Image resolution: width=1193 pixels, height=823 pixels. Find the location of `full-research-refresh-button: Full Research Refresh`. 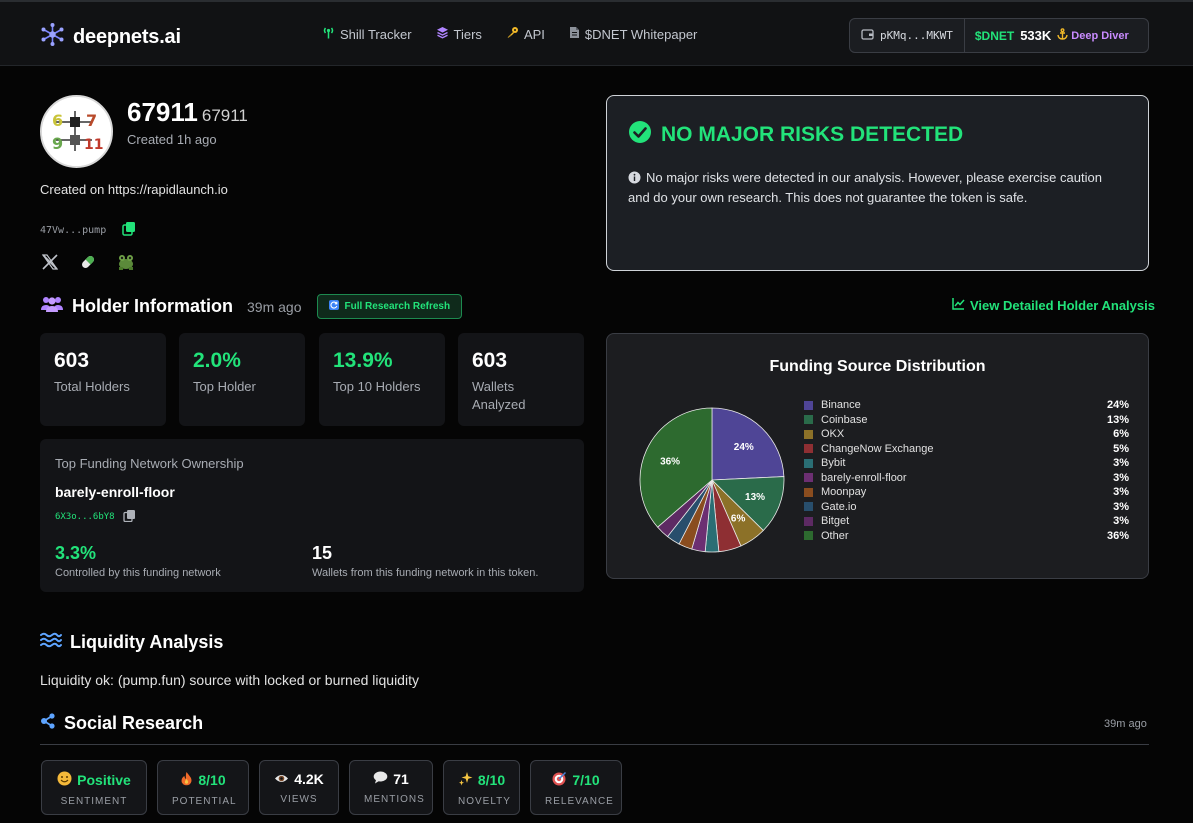

full-research-refresh-button: Full Research Refresh is located at coordinates (390, 306).